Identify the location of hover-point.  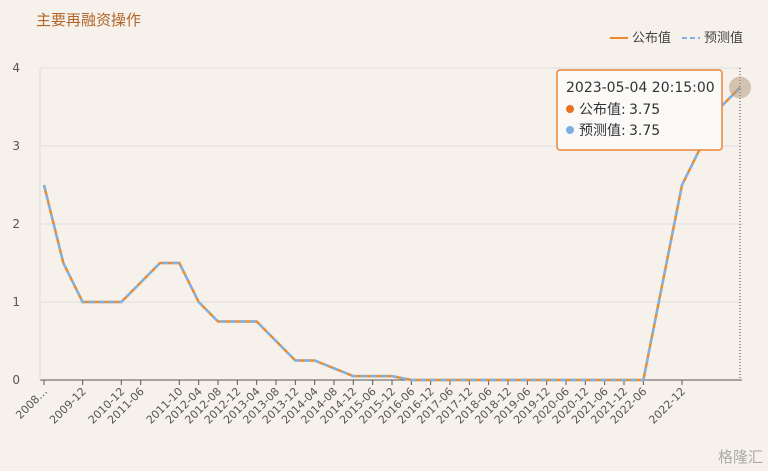
(740, 87).